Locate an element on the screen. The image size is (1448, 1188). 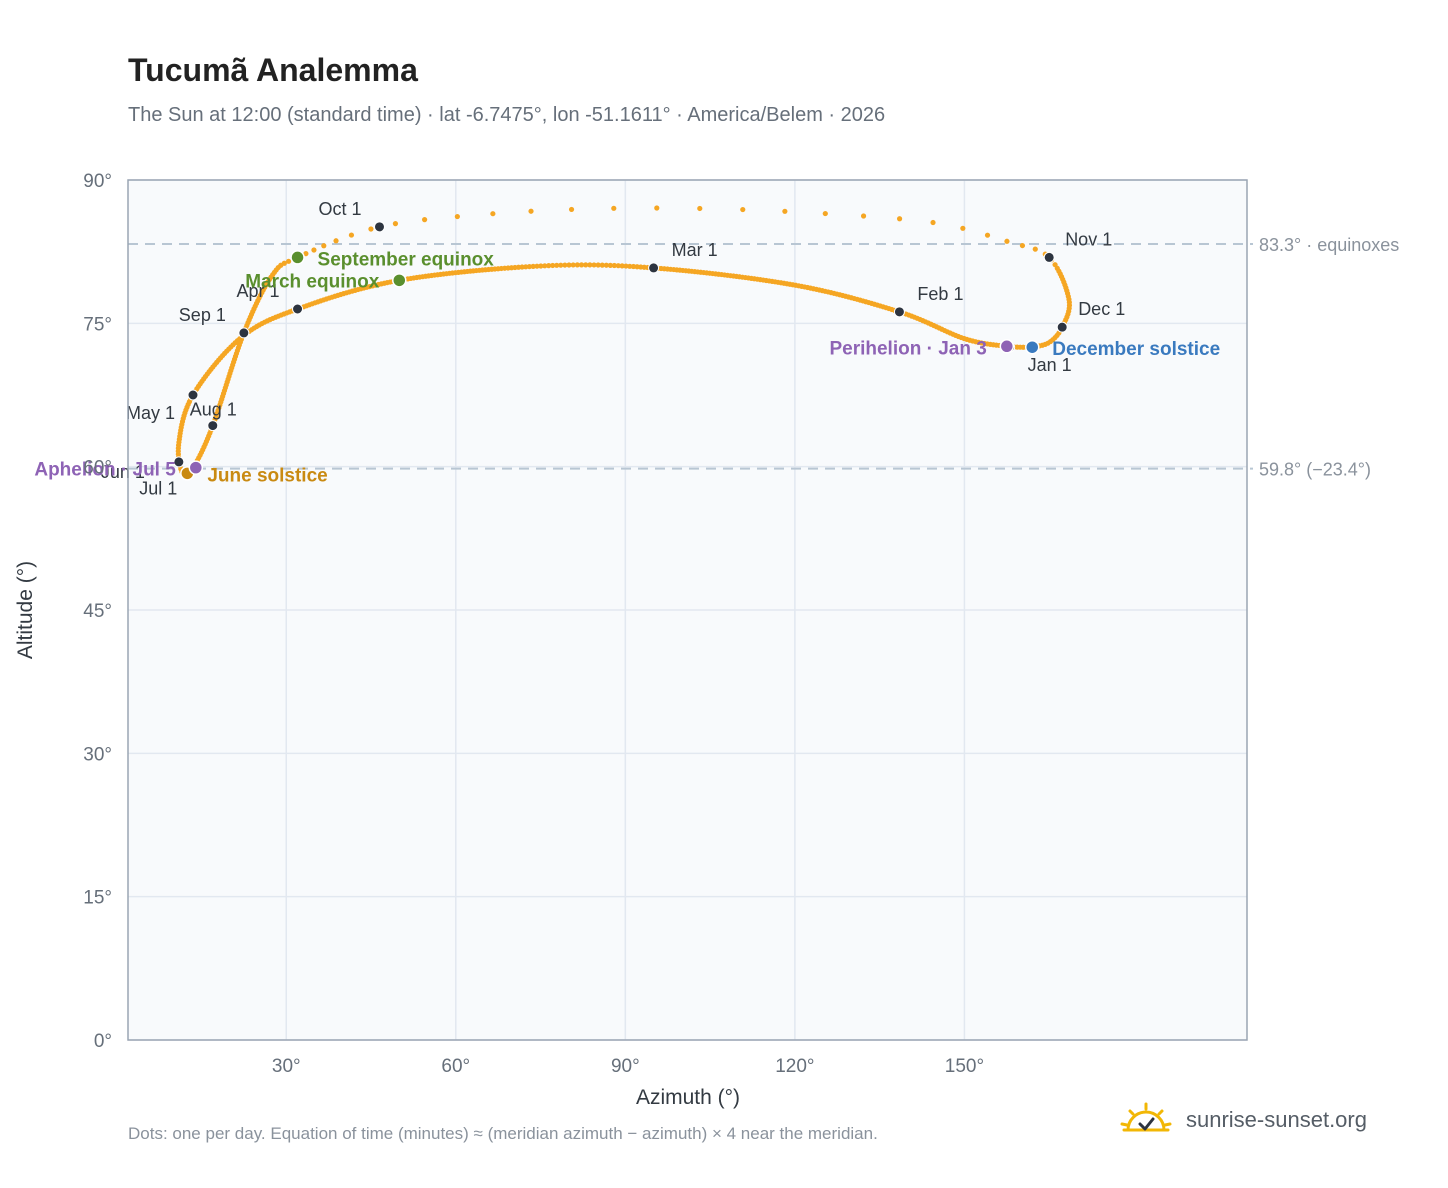
event-label: September equinox is located at coordinates (406, 259).